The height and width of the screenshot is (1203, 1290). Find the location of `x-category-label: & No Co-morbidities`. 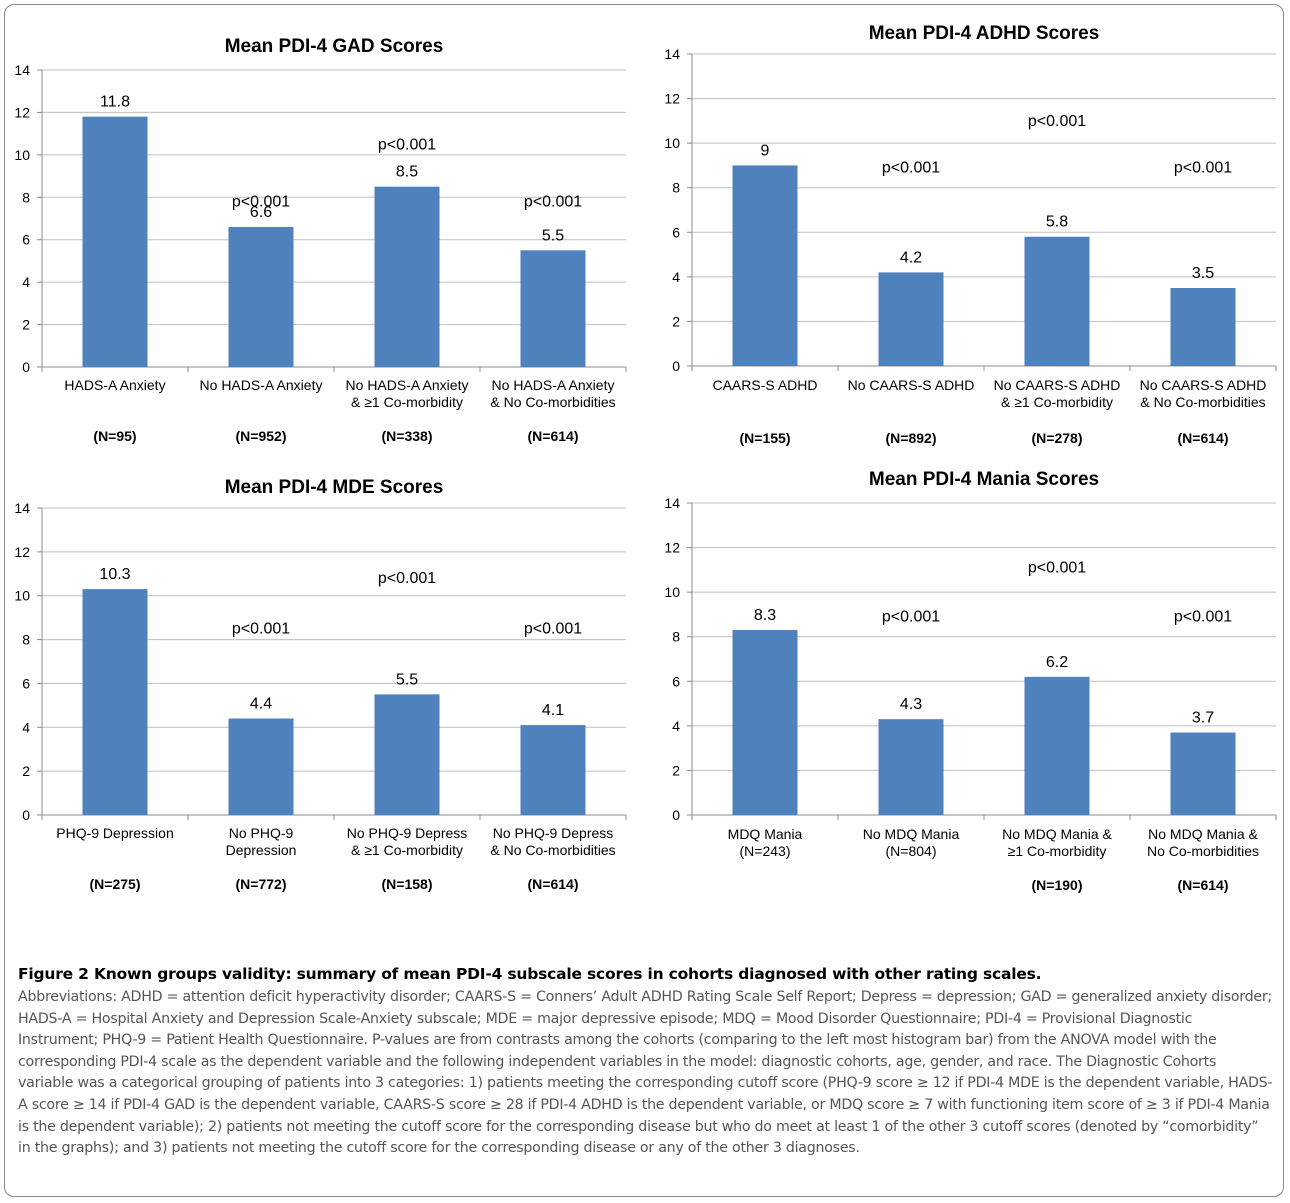

x-category-label: & No Co-morbidities is located at coordinates (552, 402).